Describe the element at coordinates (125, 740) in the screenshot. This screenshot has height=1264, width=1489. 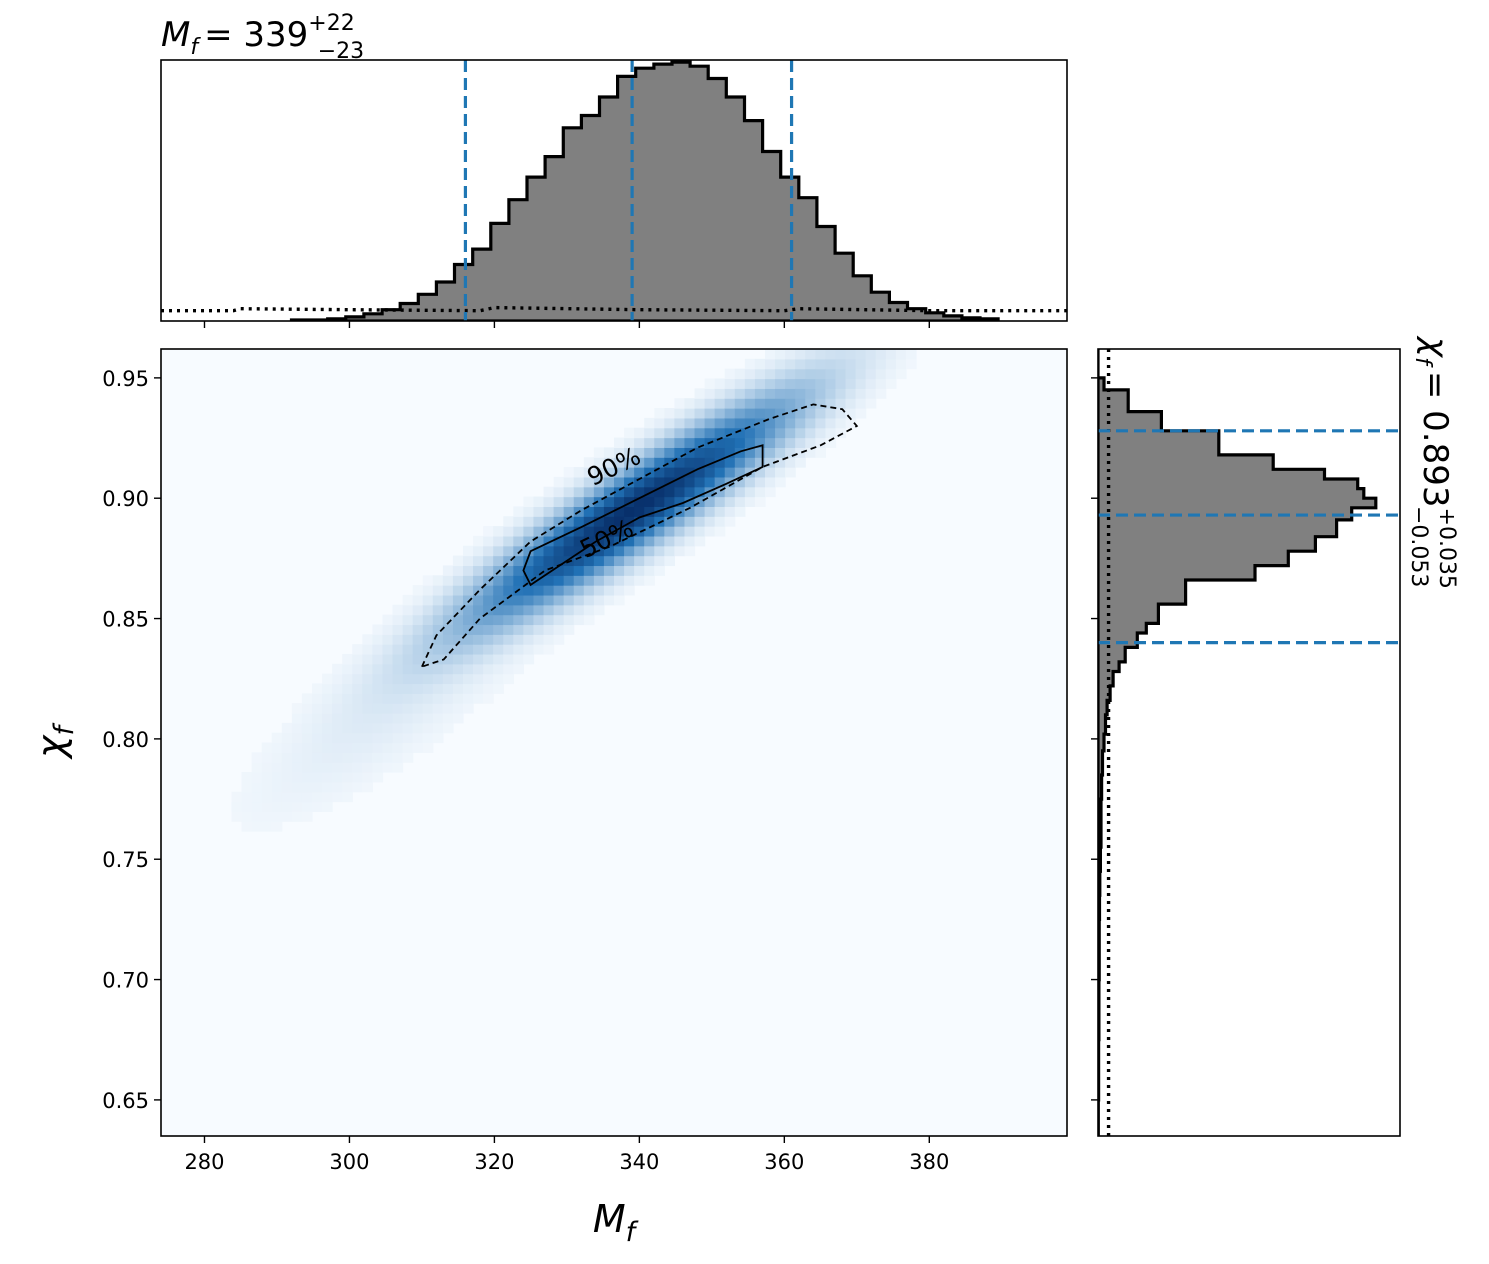
I see `y-tick-label: 0.80` at that location.